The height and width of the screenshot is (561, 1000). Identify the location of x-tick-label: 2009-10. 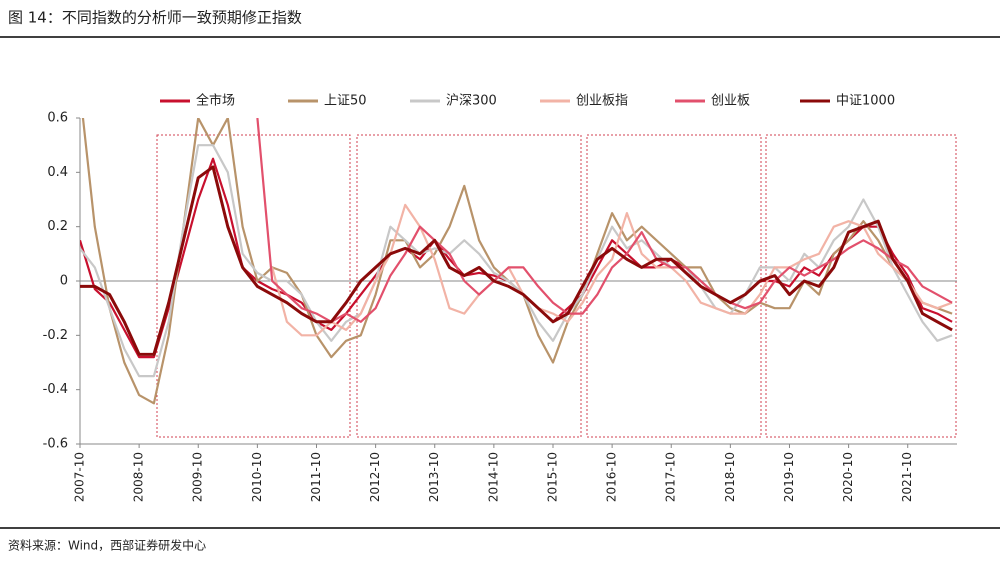
(198, 477).